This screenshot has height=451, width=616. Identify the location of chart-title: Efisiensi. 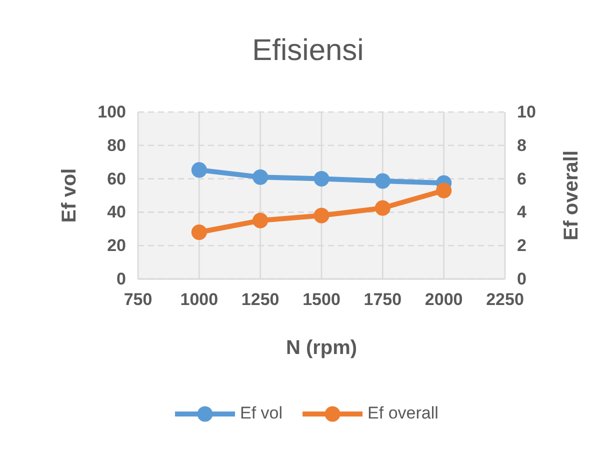
(308, 50).